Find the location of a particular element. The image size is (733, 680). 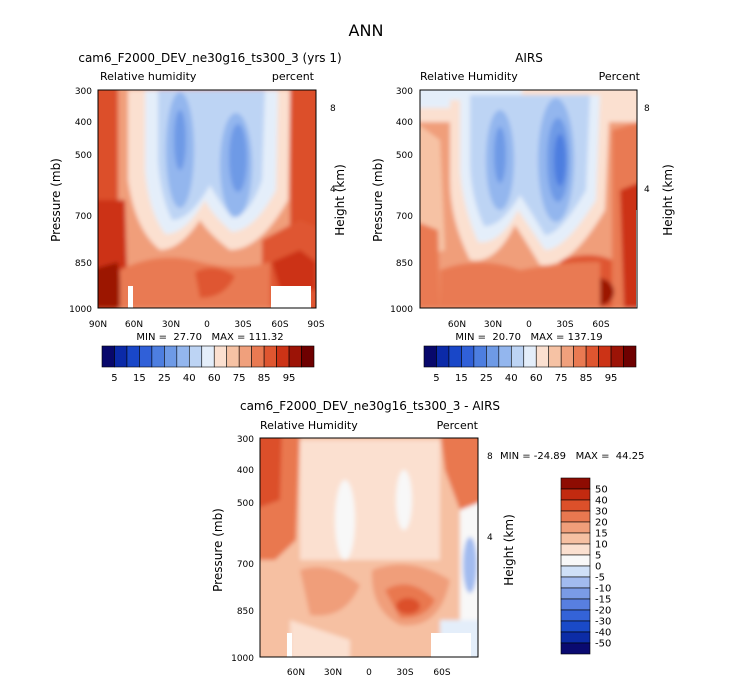

panel3-title: cam6_F2000_DEV_ne30g16_ts300_3 - AIRS is located at coordinates (370, 406).